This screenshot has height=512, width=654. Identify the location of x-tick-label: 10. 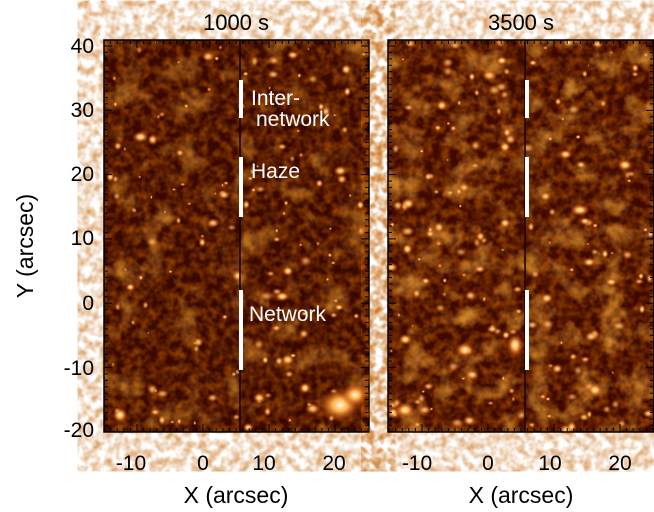
(263, 463).